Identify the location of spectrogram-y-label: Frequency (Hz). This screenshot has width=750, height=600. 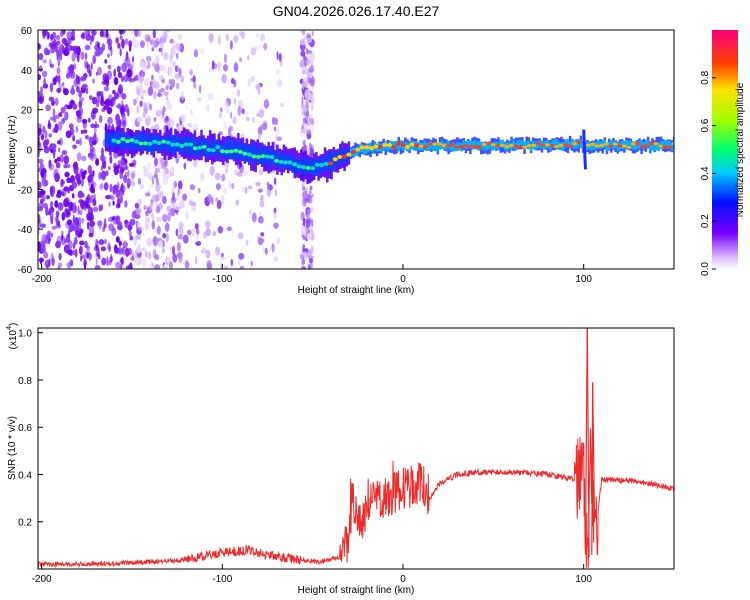
(12, 150).